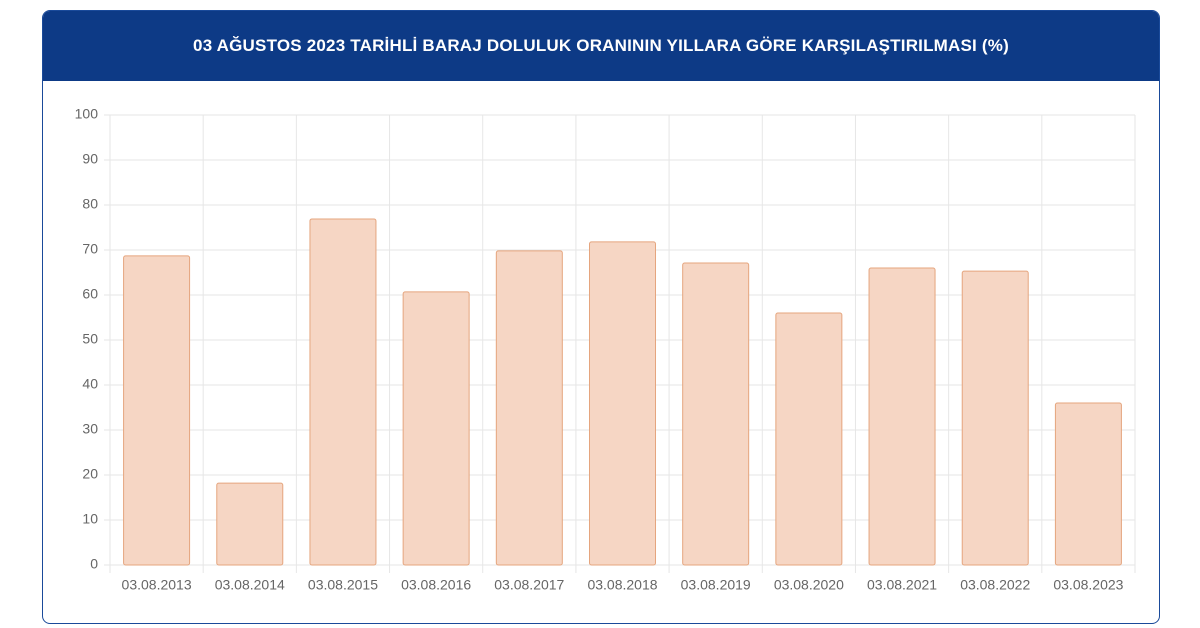 The height and width of the screenshot is (628, 1200). What do you see at coordinates (90, 294) in the screenshot?
I see `y-tick-label: 60` at bounding box center [90, 294].